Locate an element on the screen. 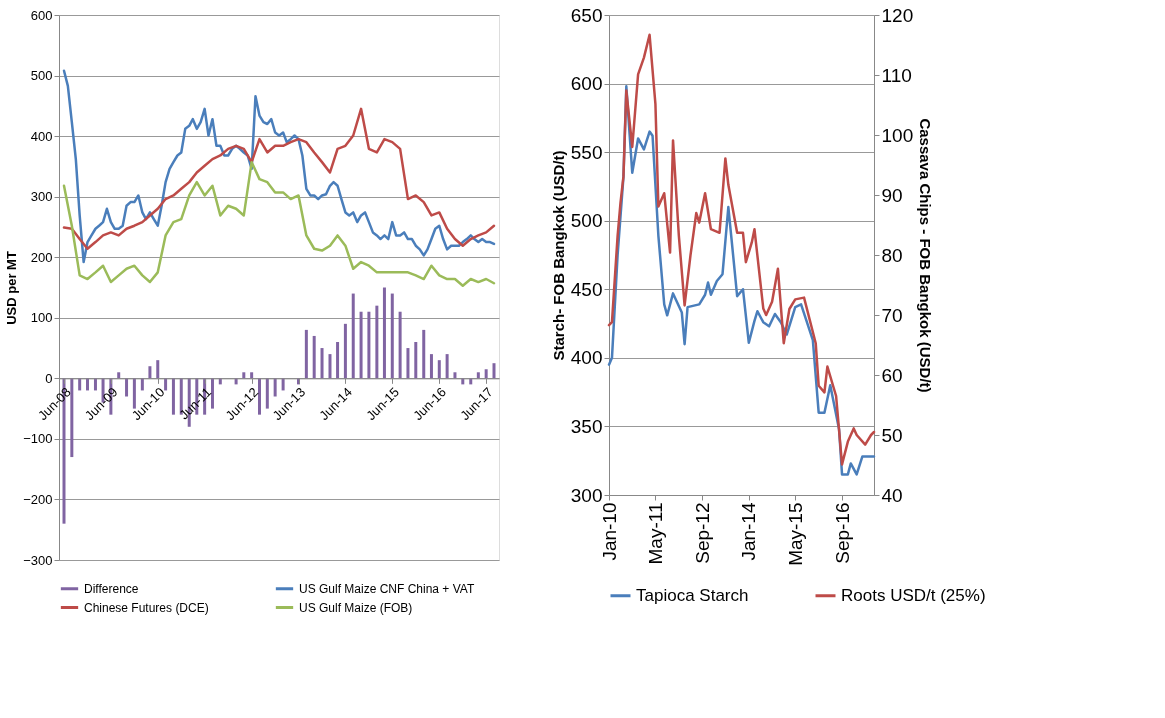  y2-tick-label: 110 is located at coordinates (896, 75).